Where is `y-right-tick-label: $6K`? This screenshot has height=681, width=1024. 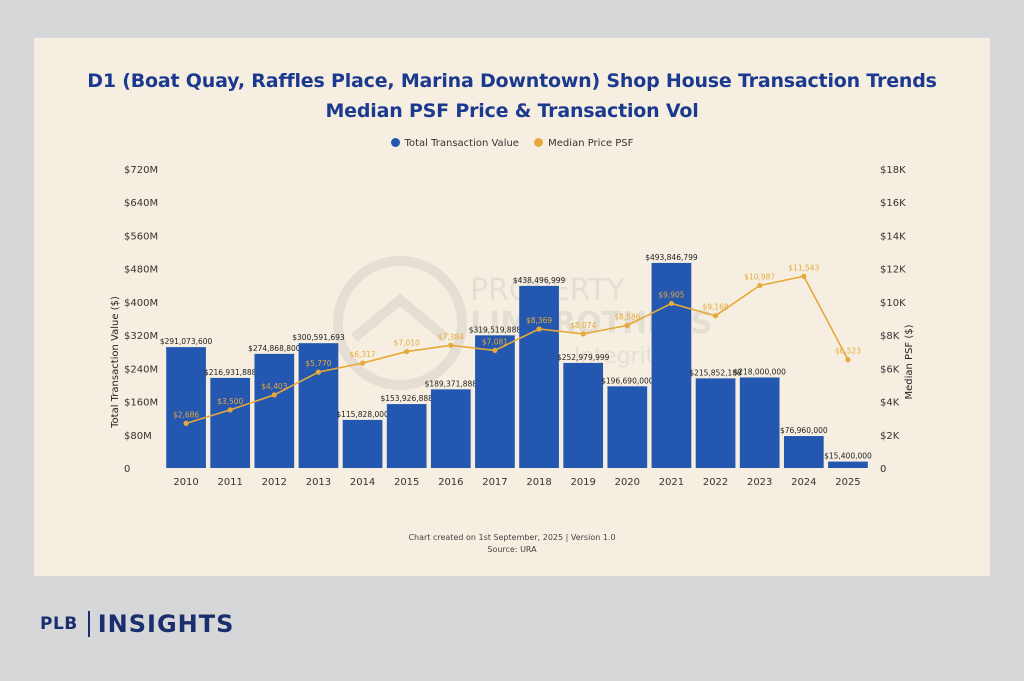 y-right-tick-label: $6K is located at coordinates (890, 369).